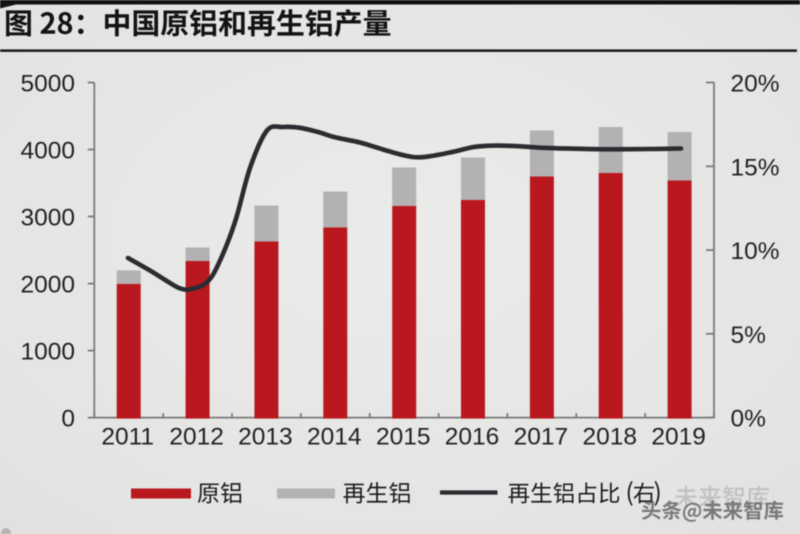  I want to click on svg-text: 4000, so click(47, 151).